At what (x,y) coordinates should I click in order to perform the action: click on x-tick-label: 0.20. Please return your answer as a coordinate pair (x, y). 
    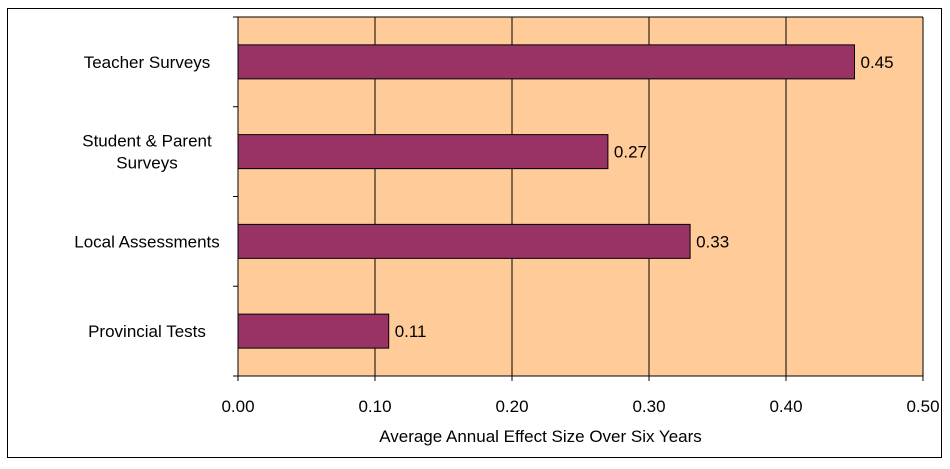
    Looking at the image, I should click on (511, 406).